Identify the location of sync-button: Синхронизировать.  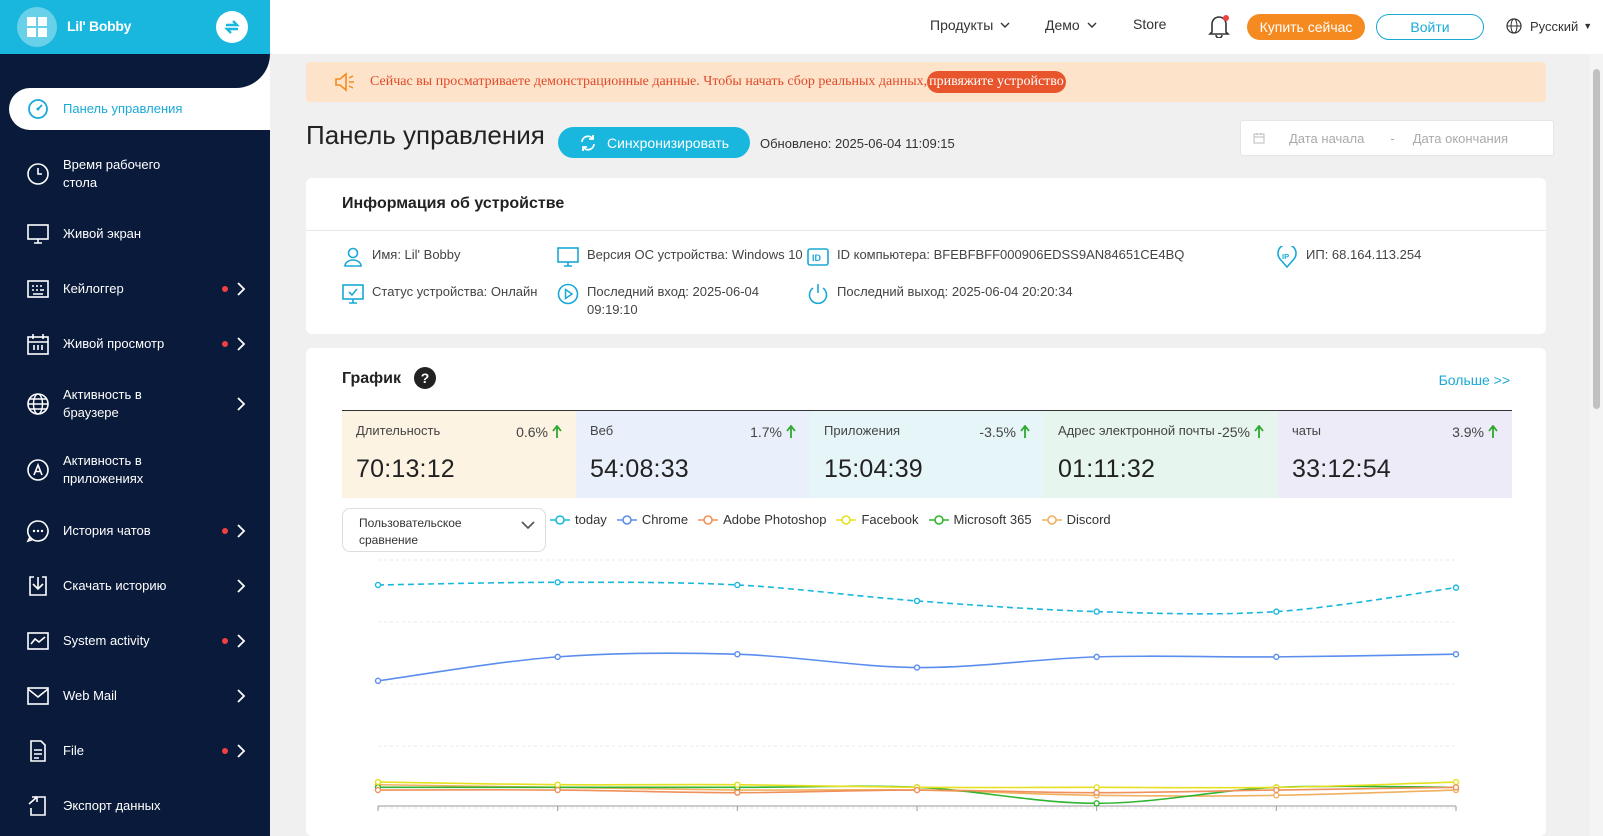
(654, 142).